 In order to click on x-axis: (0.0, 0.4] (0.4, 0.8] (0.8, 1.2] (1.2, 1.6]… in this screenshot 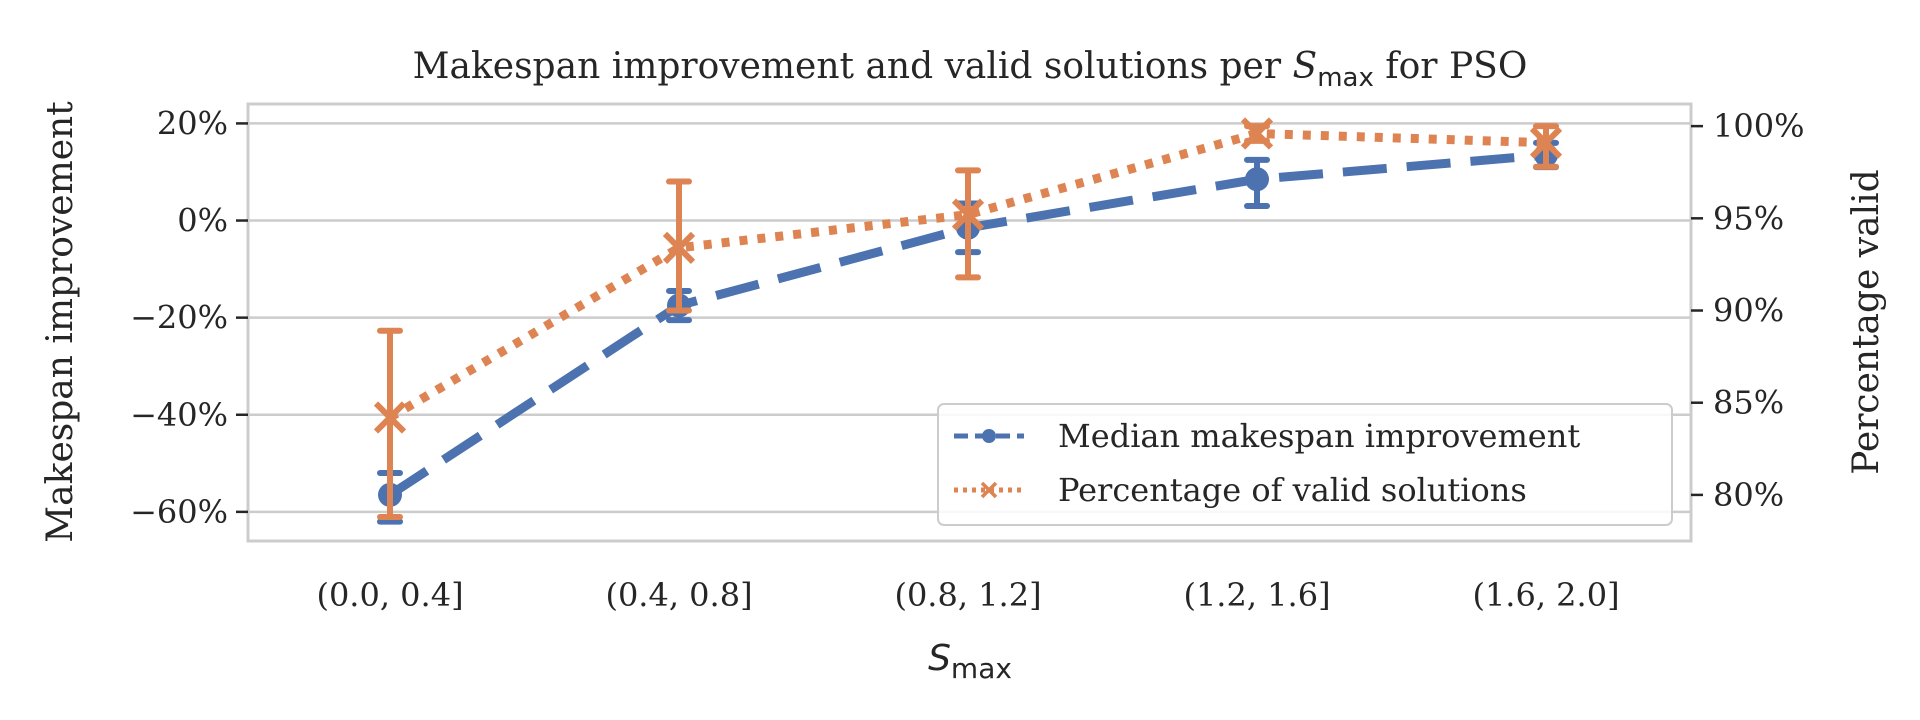, I will do `click(967, 595)`.